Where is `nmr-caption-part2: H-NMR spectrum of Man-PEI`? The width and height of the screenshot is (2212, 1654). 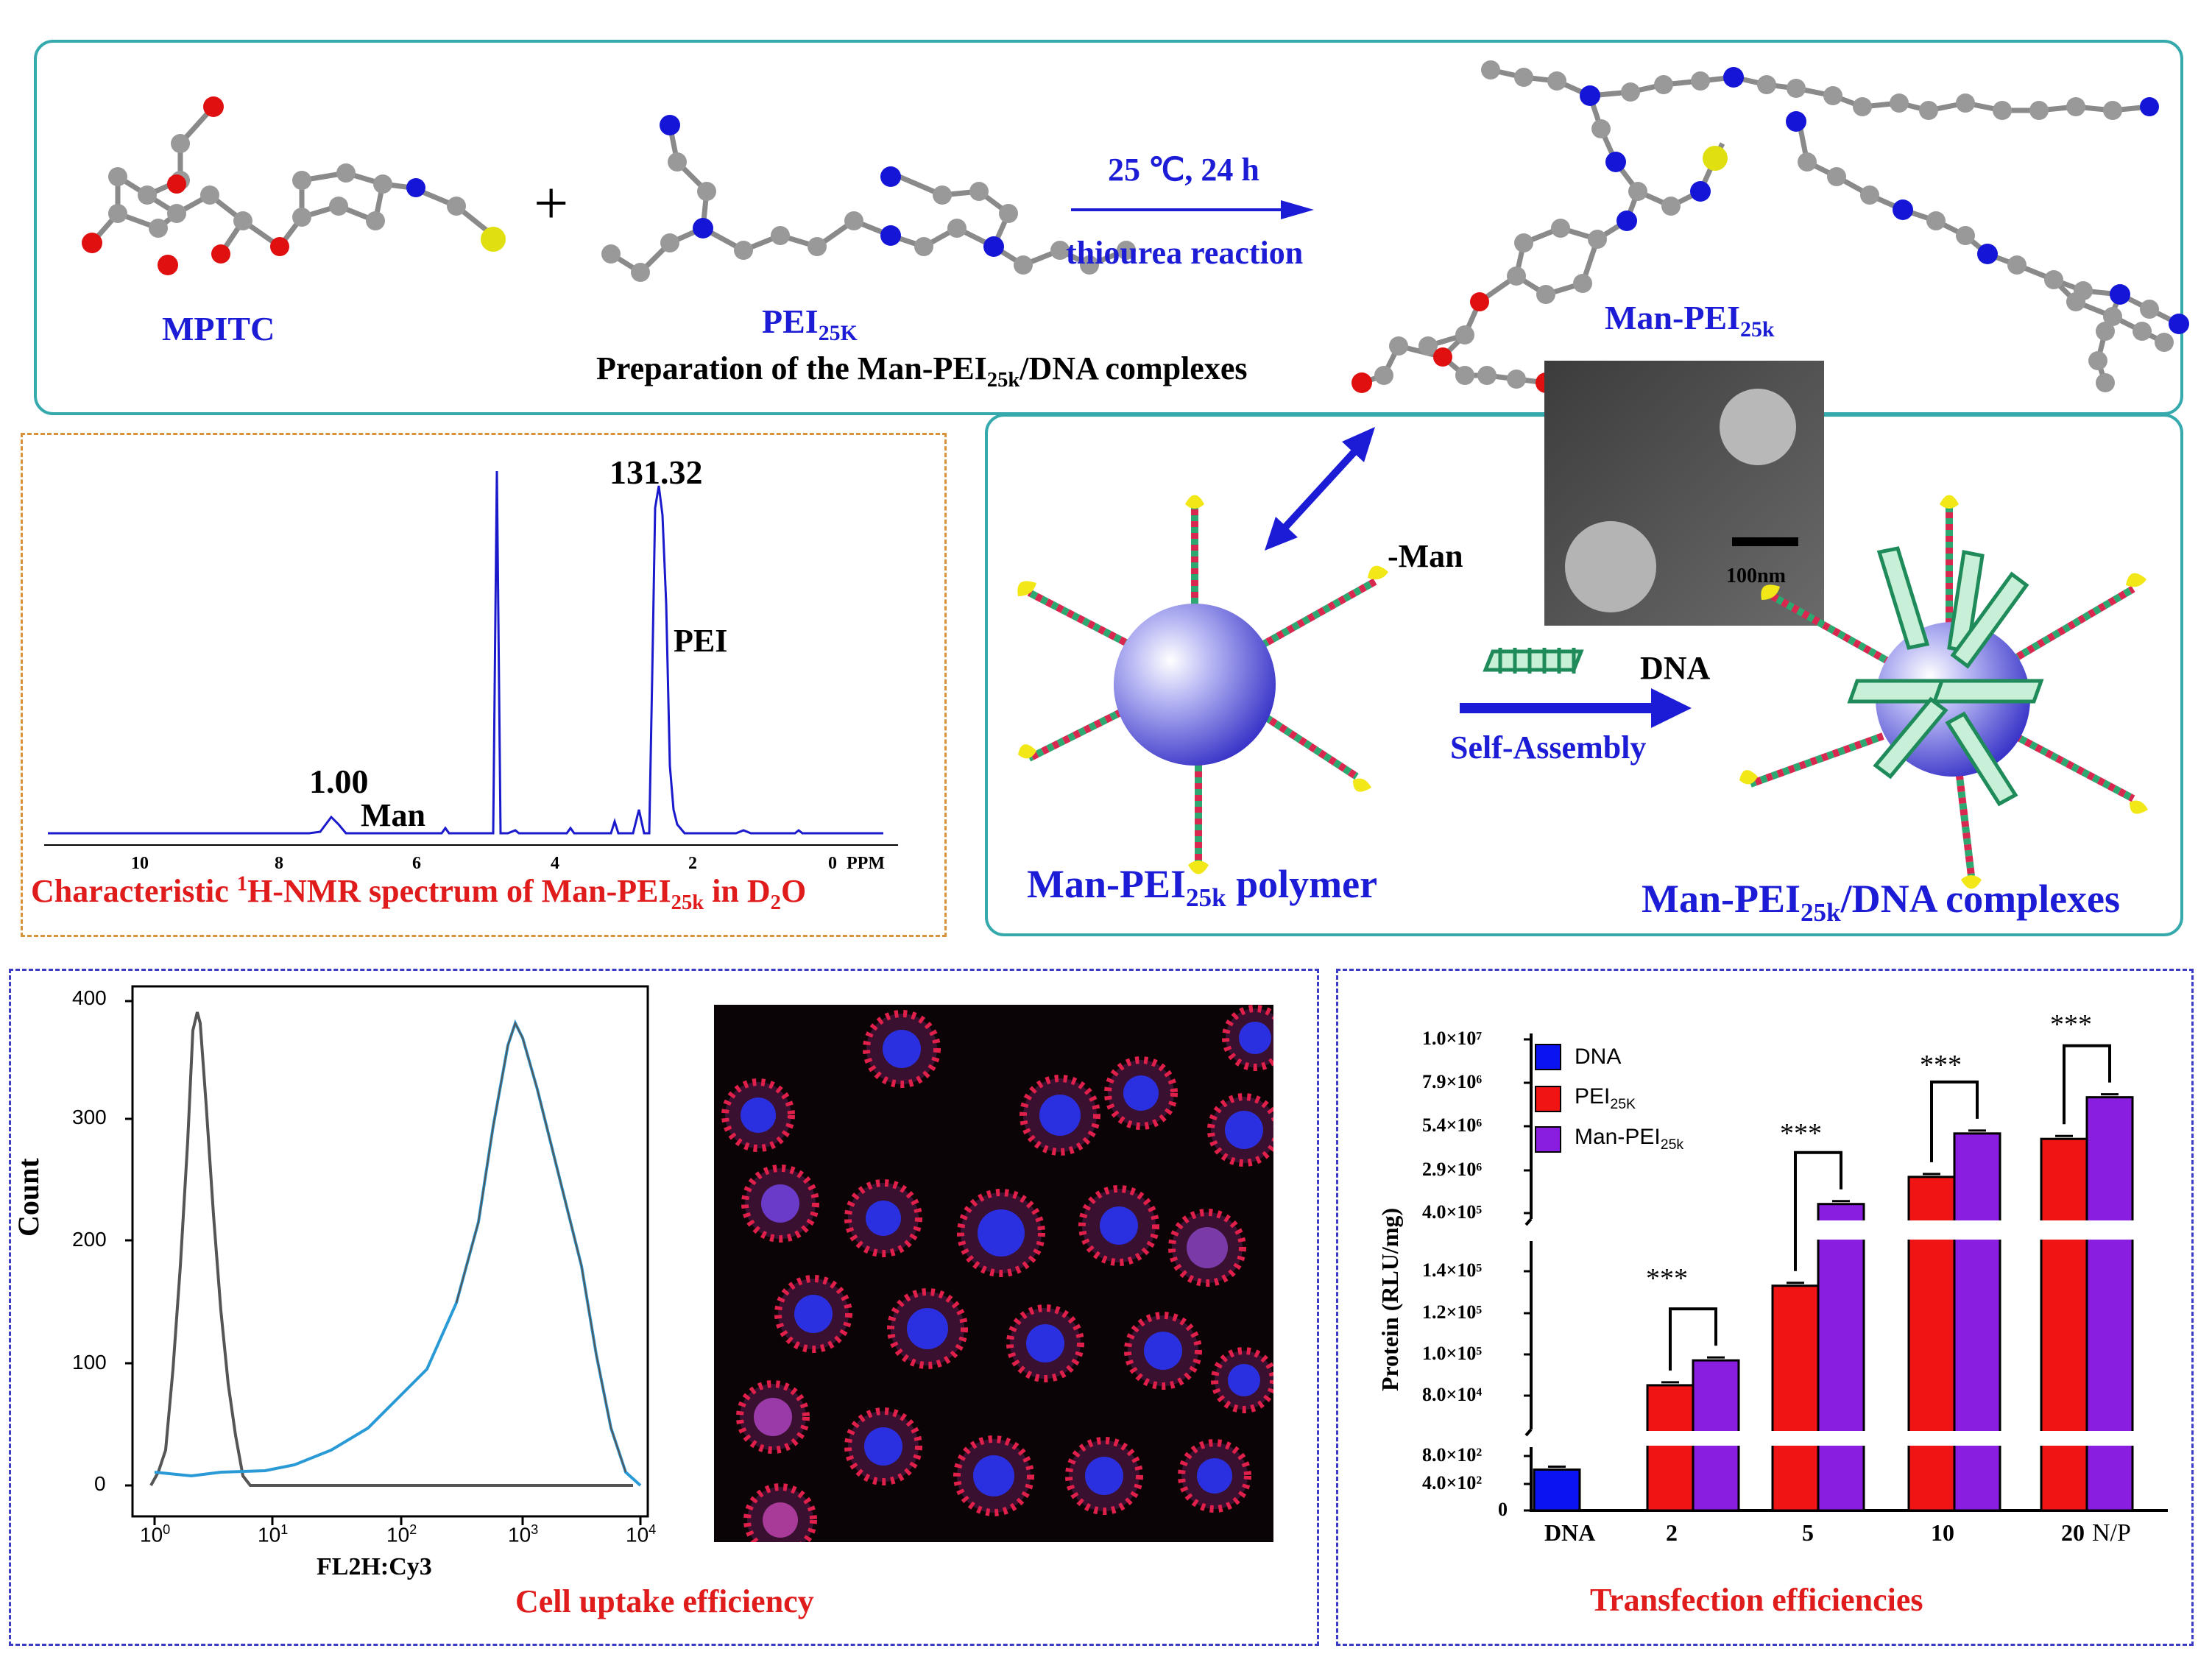
nmr-caption-part2: H-NMR spectrum of Man-PEI is located at coordinates (459, 891).